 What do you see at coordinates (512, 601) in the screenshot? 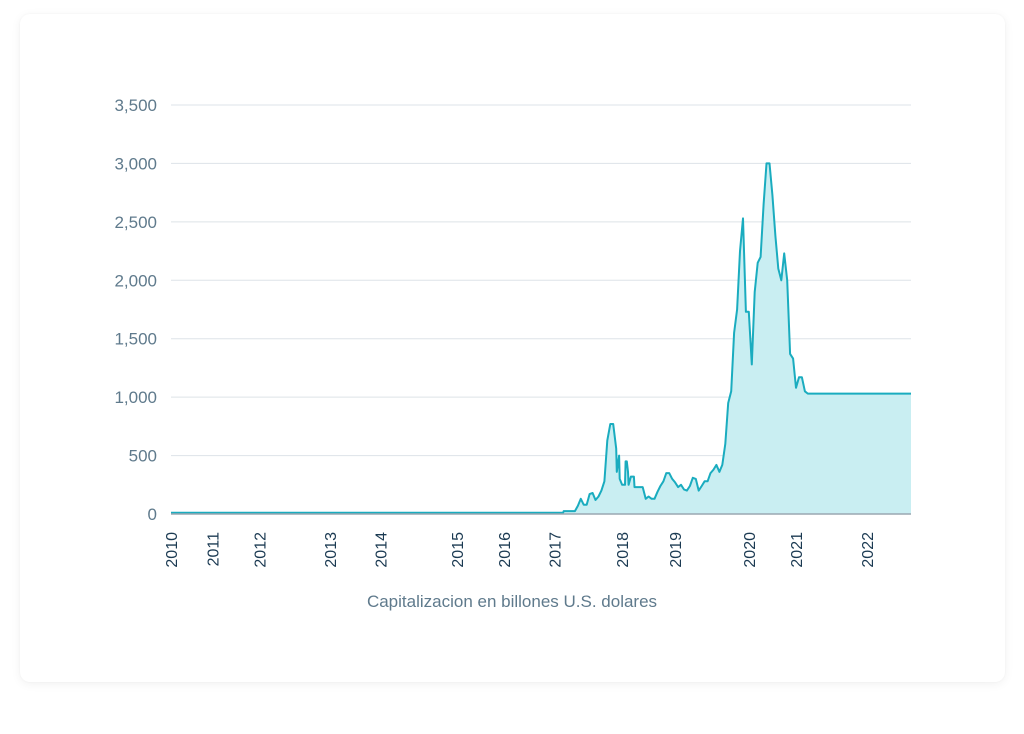
I see `x-axis-title: Capitalizacion en billones U.S. dolares` at bounding box center [512, 601].